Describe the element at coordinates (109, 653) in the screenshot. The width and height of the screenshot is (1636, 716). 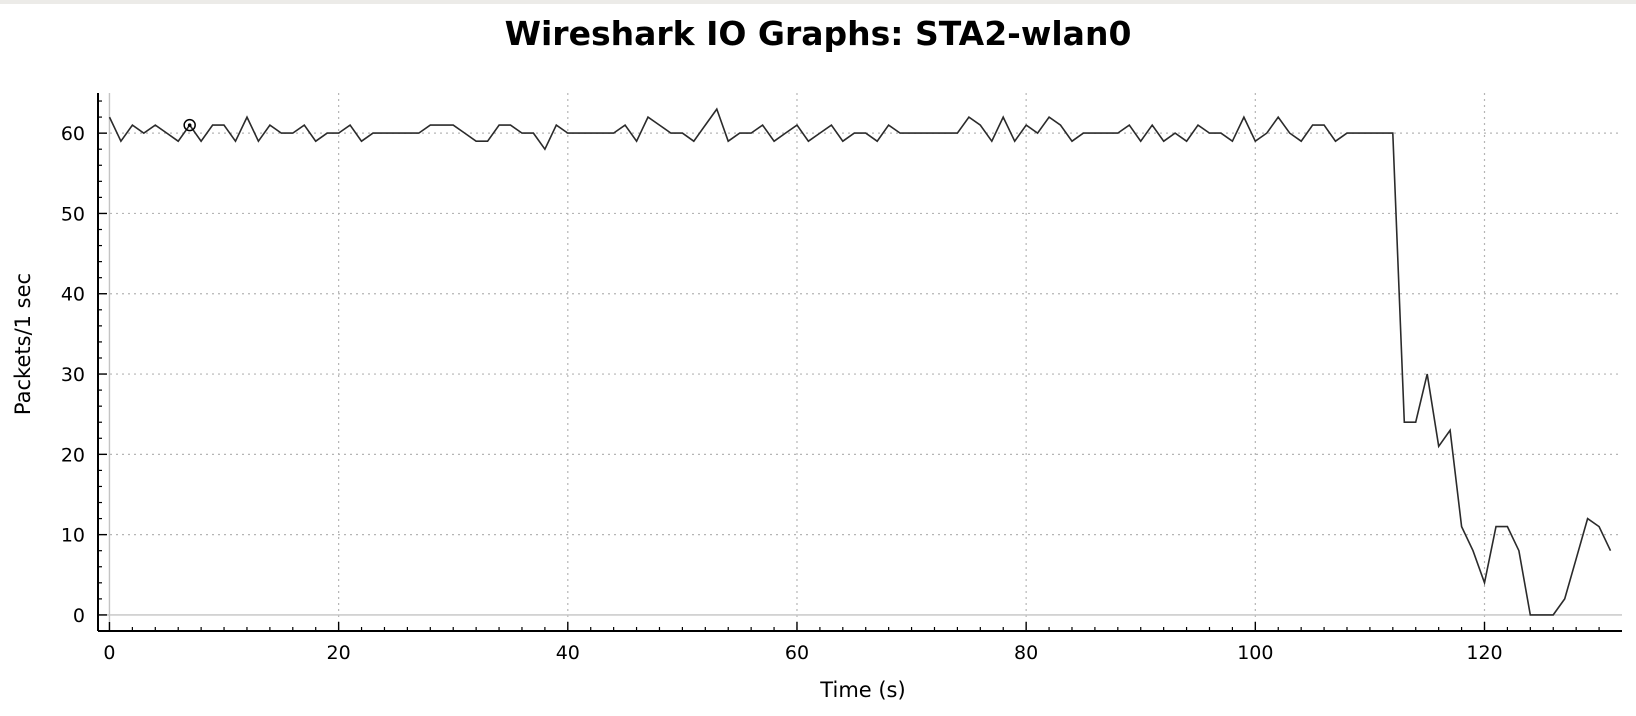
I see `x-tick-label: 0` at that location.